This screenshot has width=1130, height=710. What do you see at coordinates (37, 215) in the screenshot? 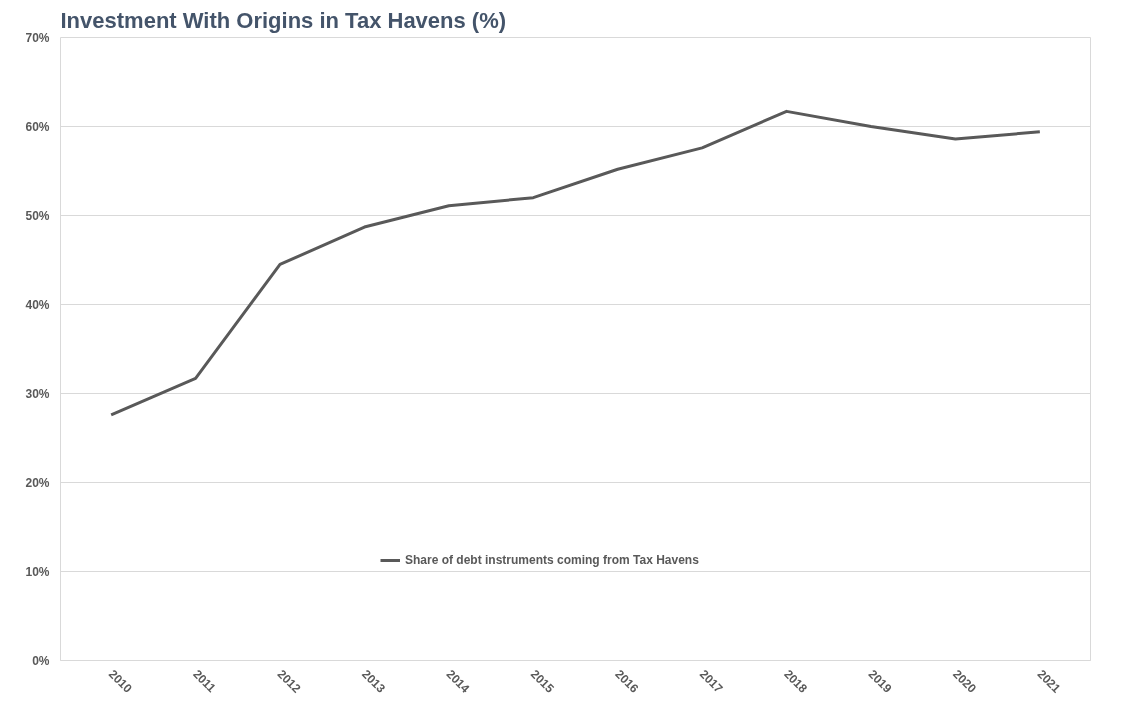
I see `y-tick-label: 50%` at bounding box center [37, 215].